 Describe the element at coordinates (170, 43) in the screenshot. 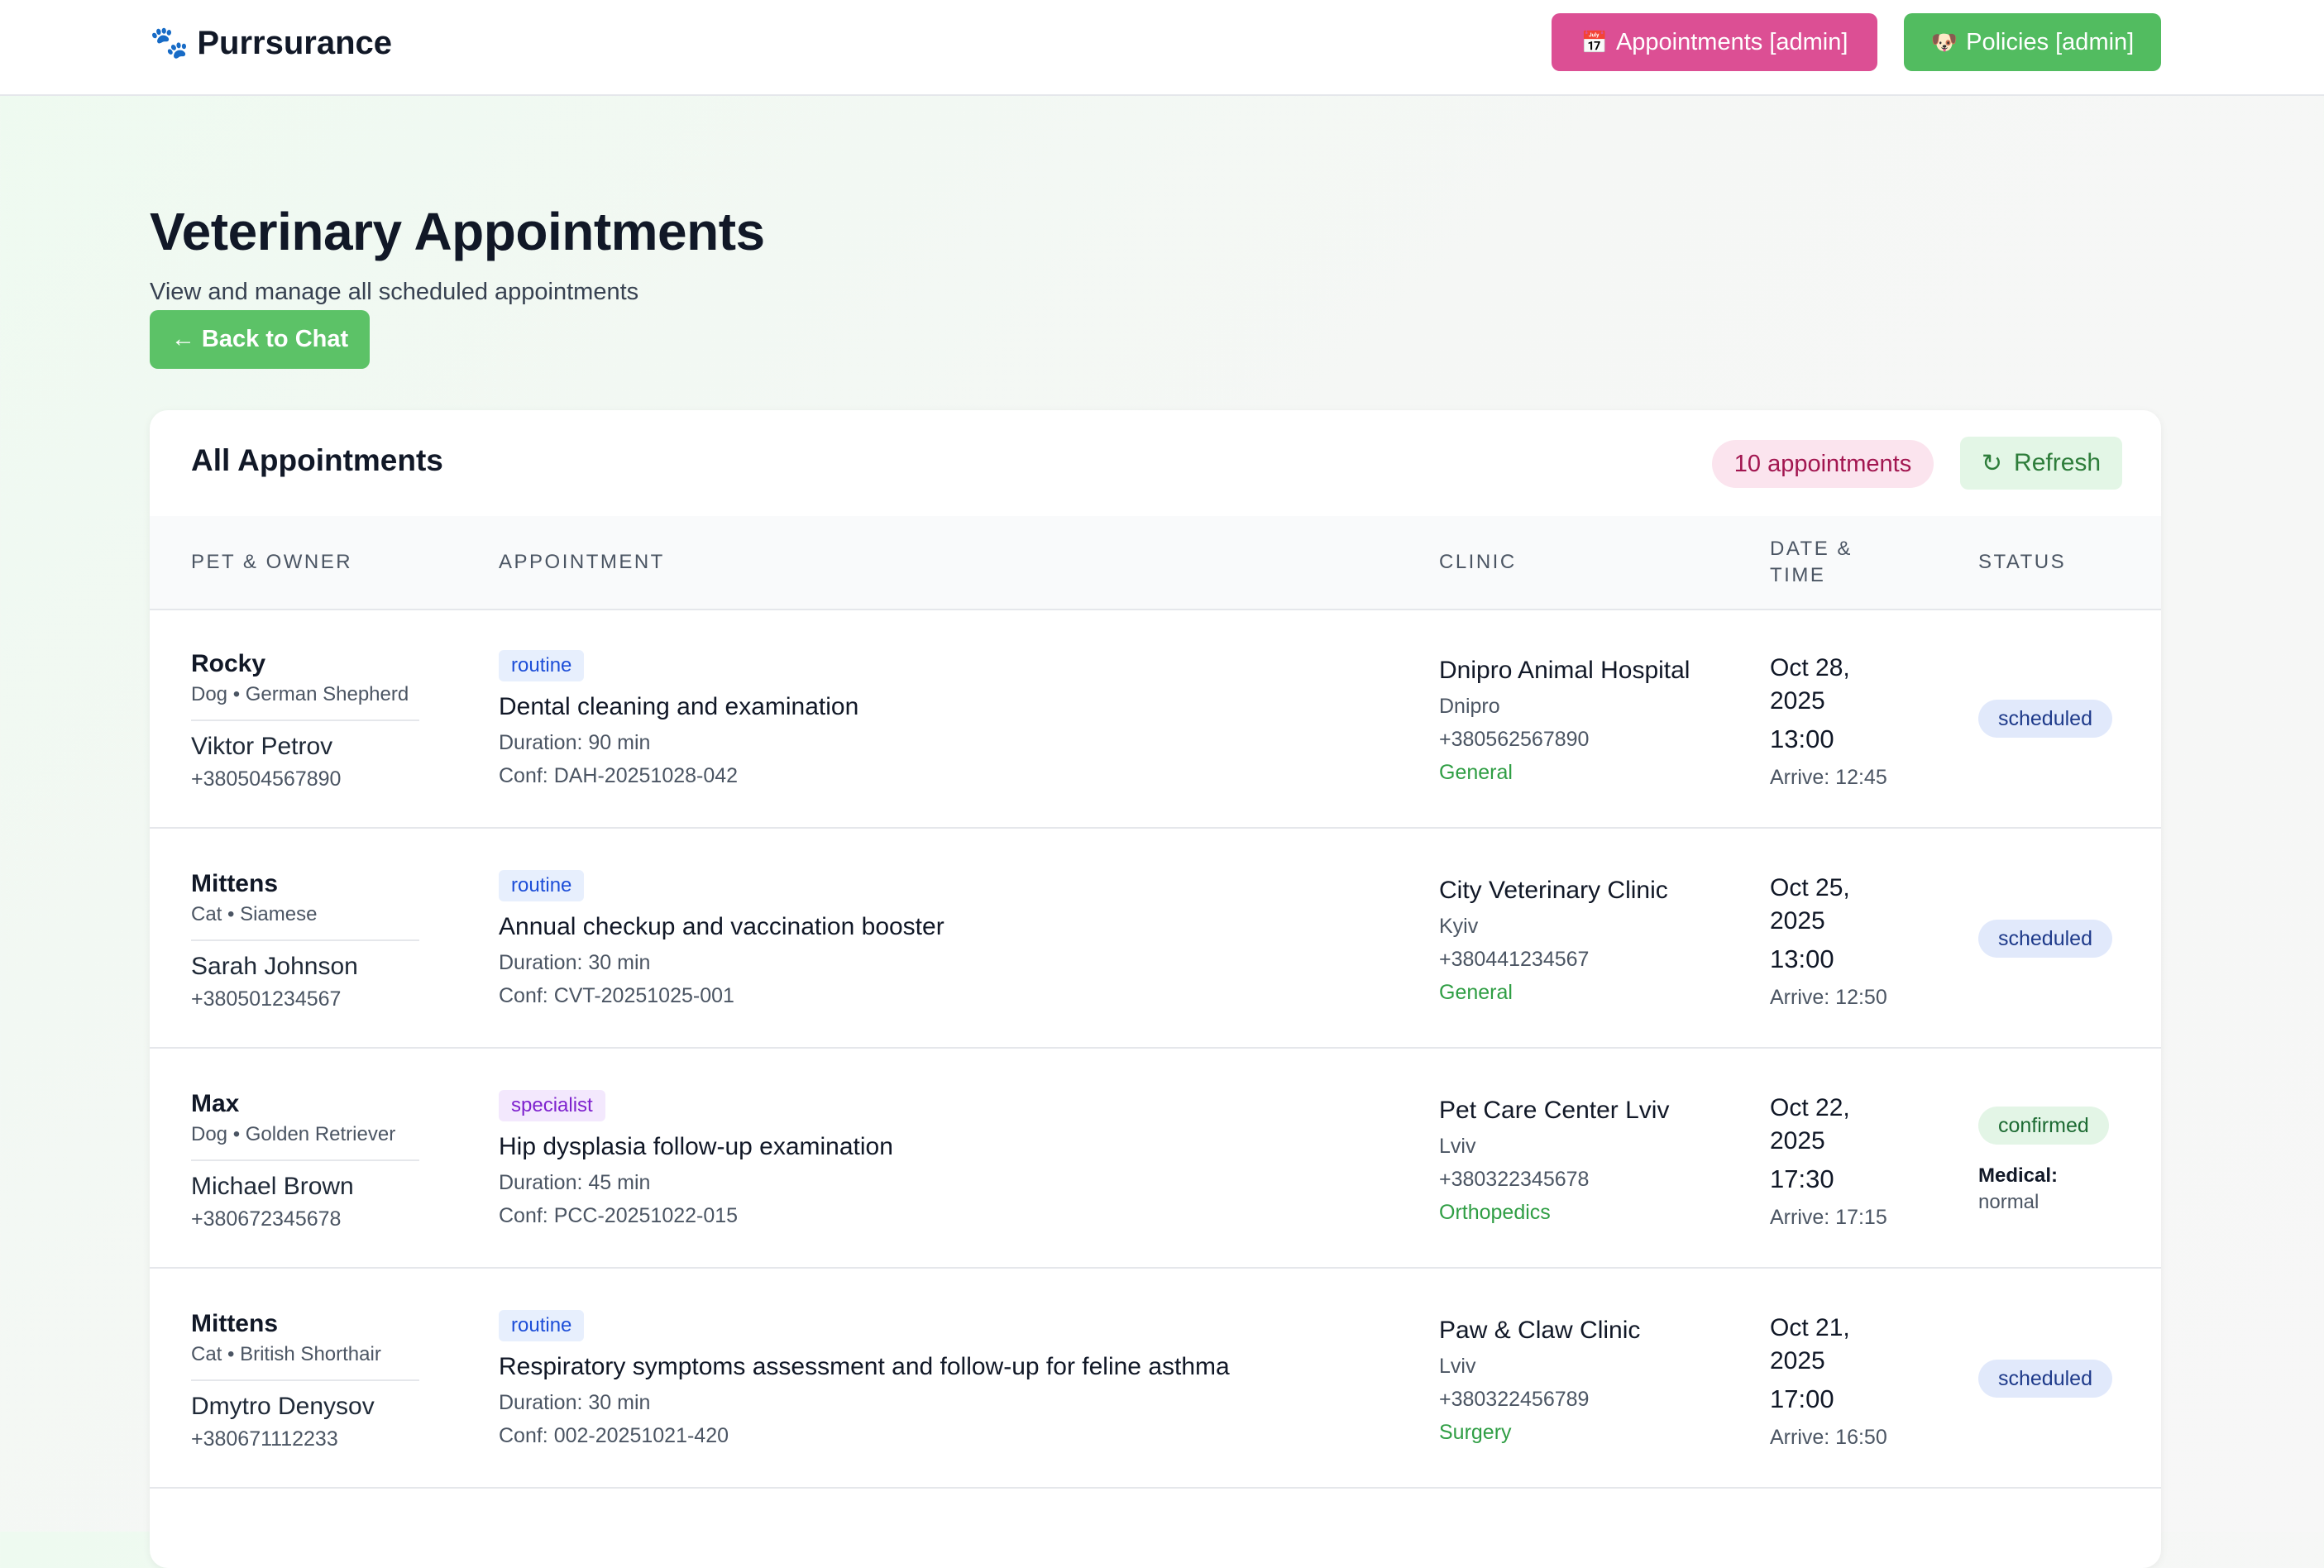

I see `paw-icon: 🐾` at that location.